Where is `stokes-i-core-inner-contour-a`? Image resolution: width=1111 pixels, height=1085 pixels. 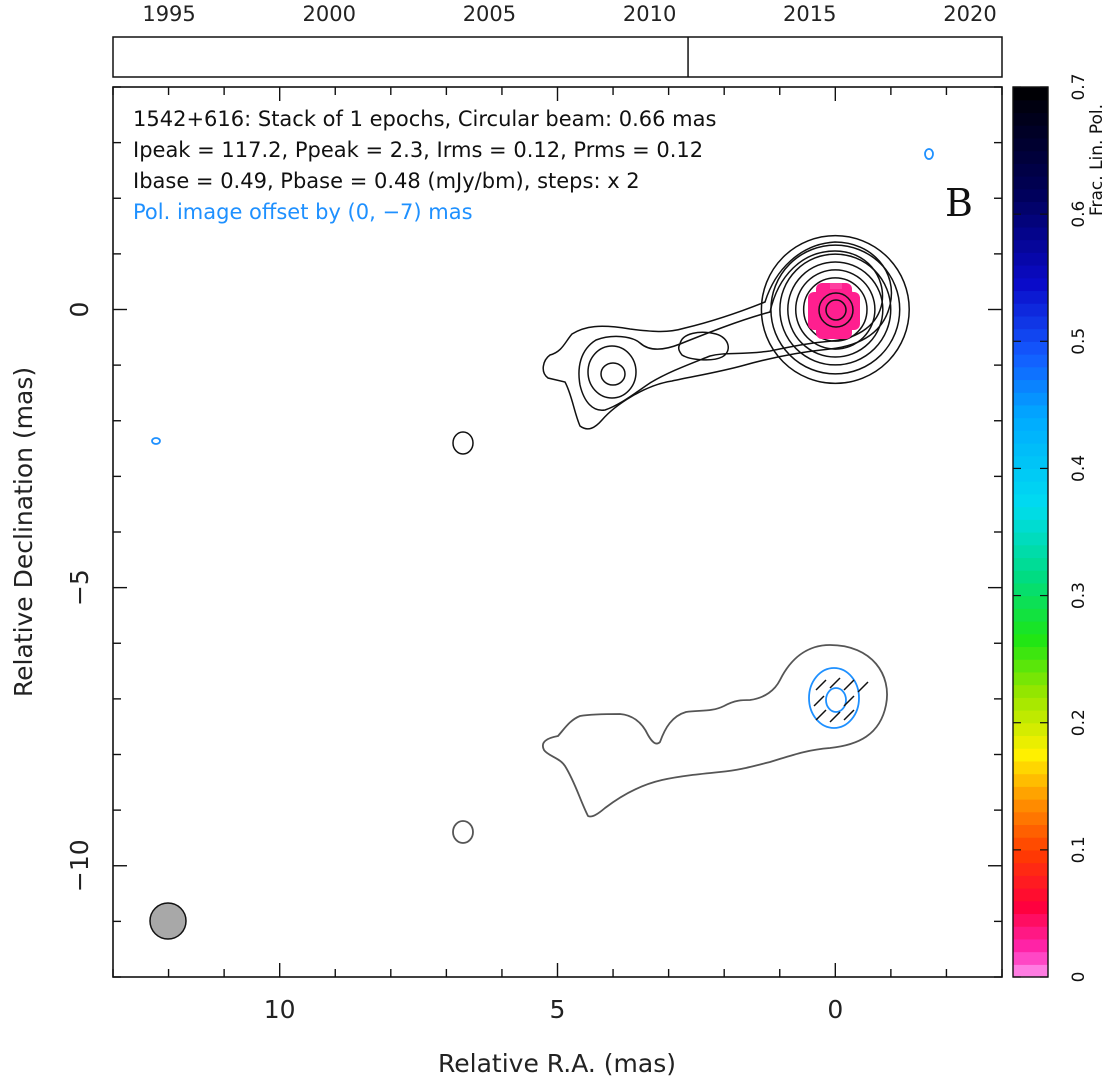
stokes-i-core-inner-contour-a is located at coordinates (836, 310).